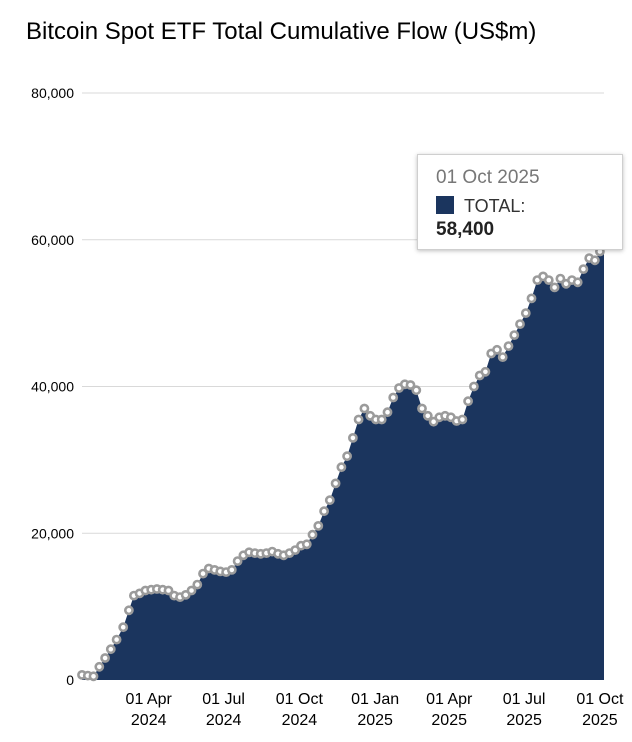 The height and width of the screenshot is (742, 632). I want to click on tooltip-value: 58,400, so click(465, 229).